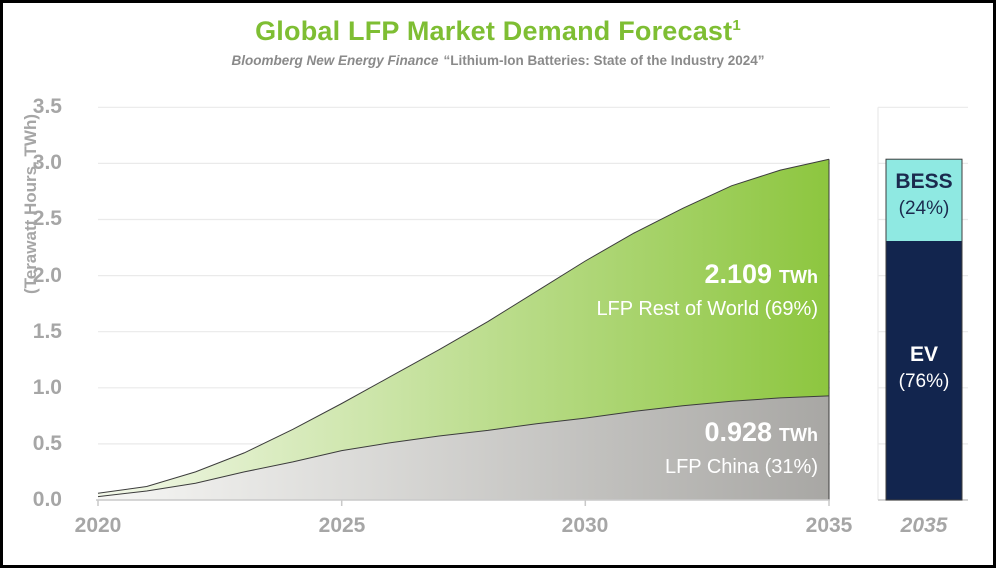  Describe the element at coordinates (47, 331) in the screenshot. I see `y-tick-label: 1.5` at that location.